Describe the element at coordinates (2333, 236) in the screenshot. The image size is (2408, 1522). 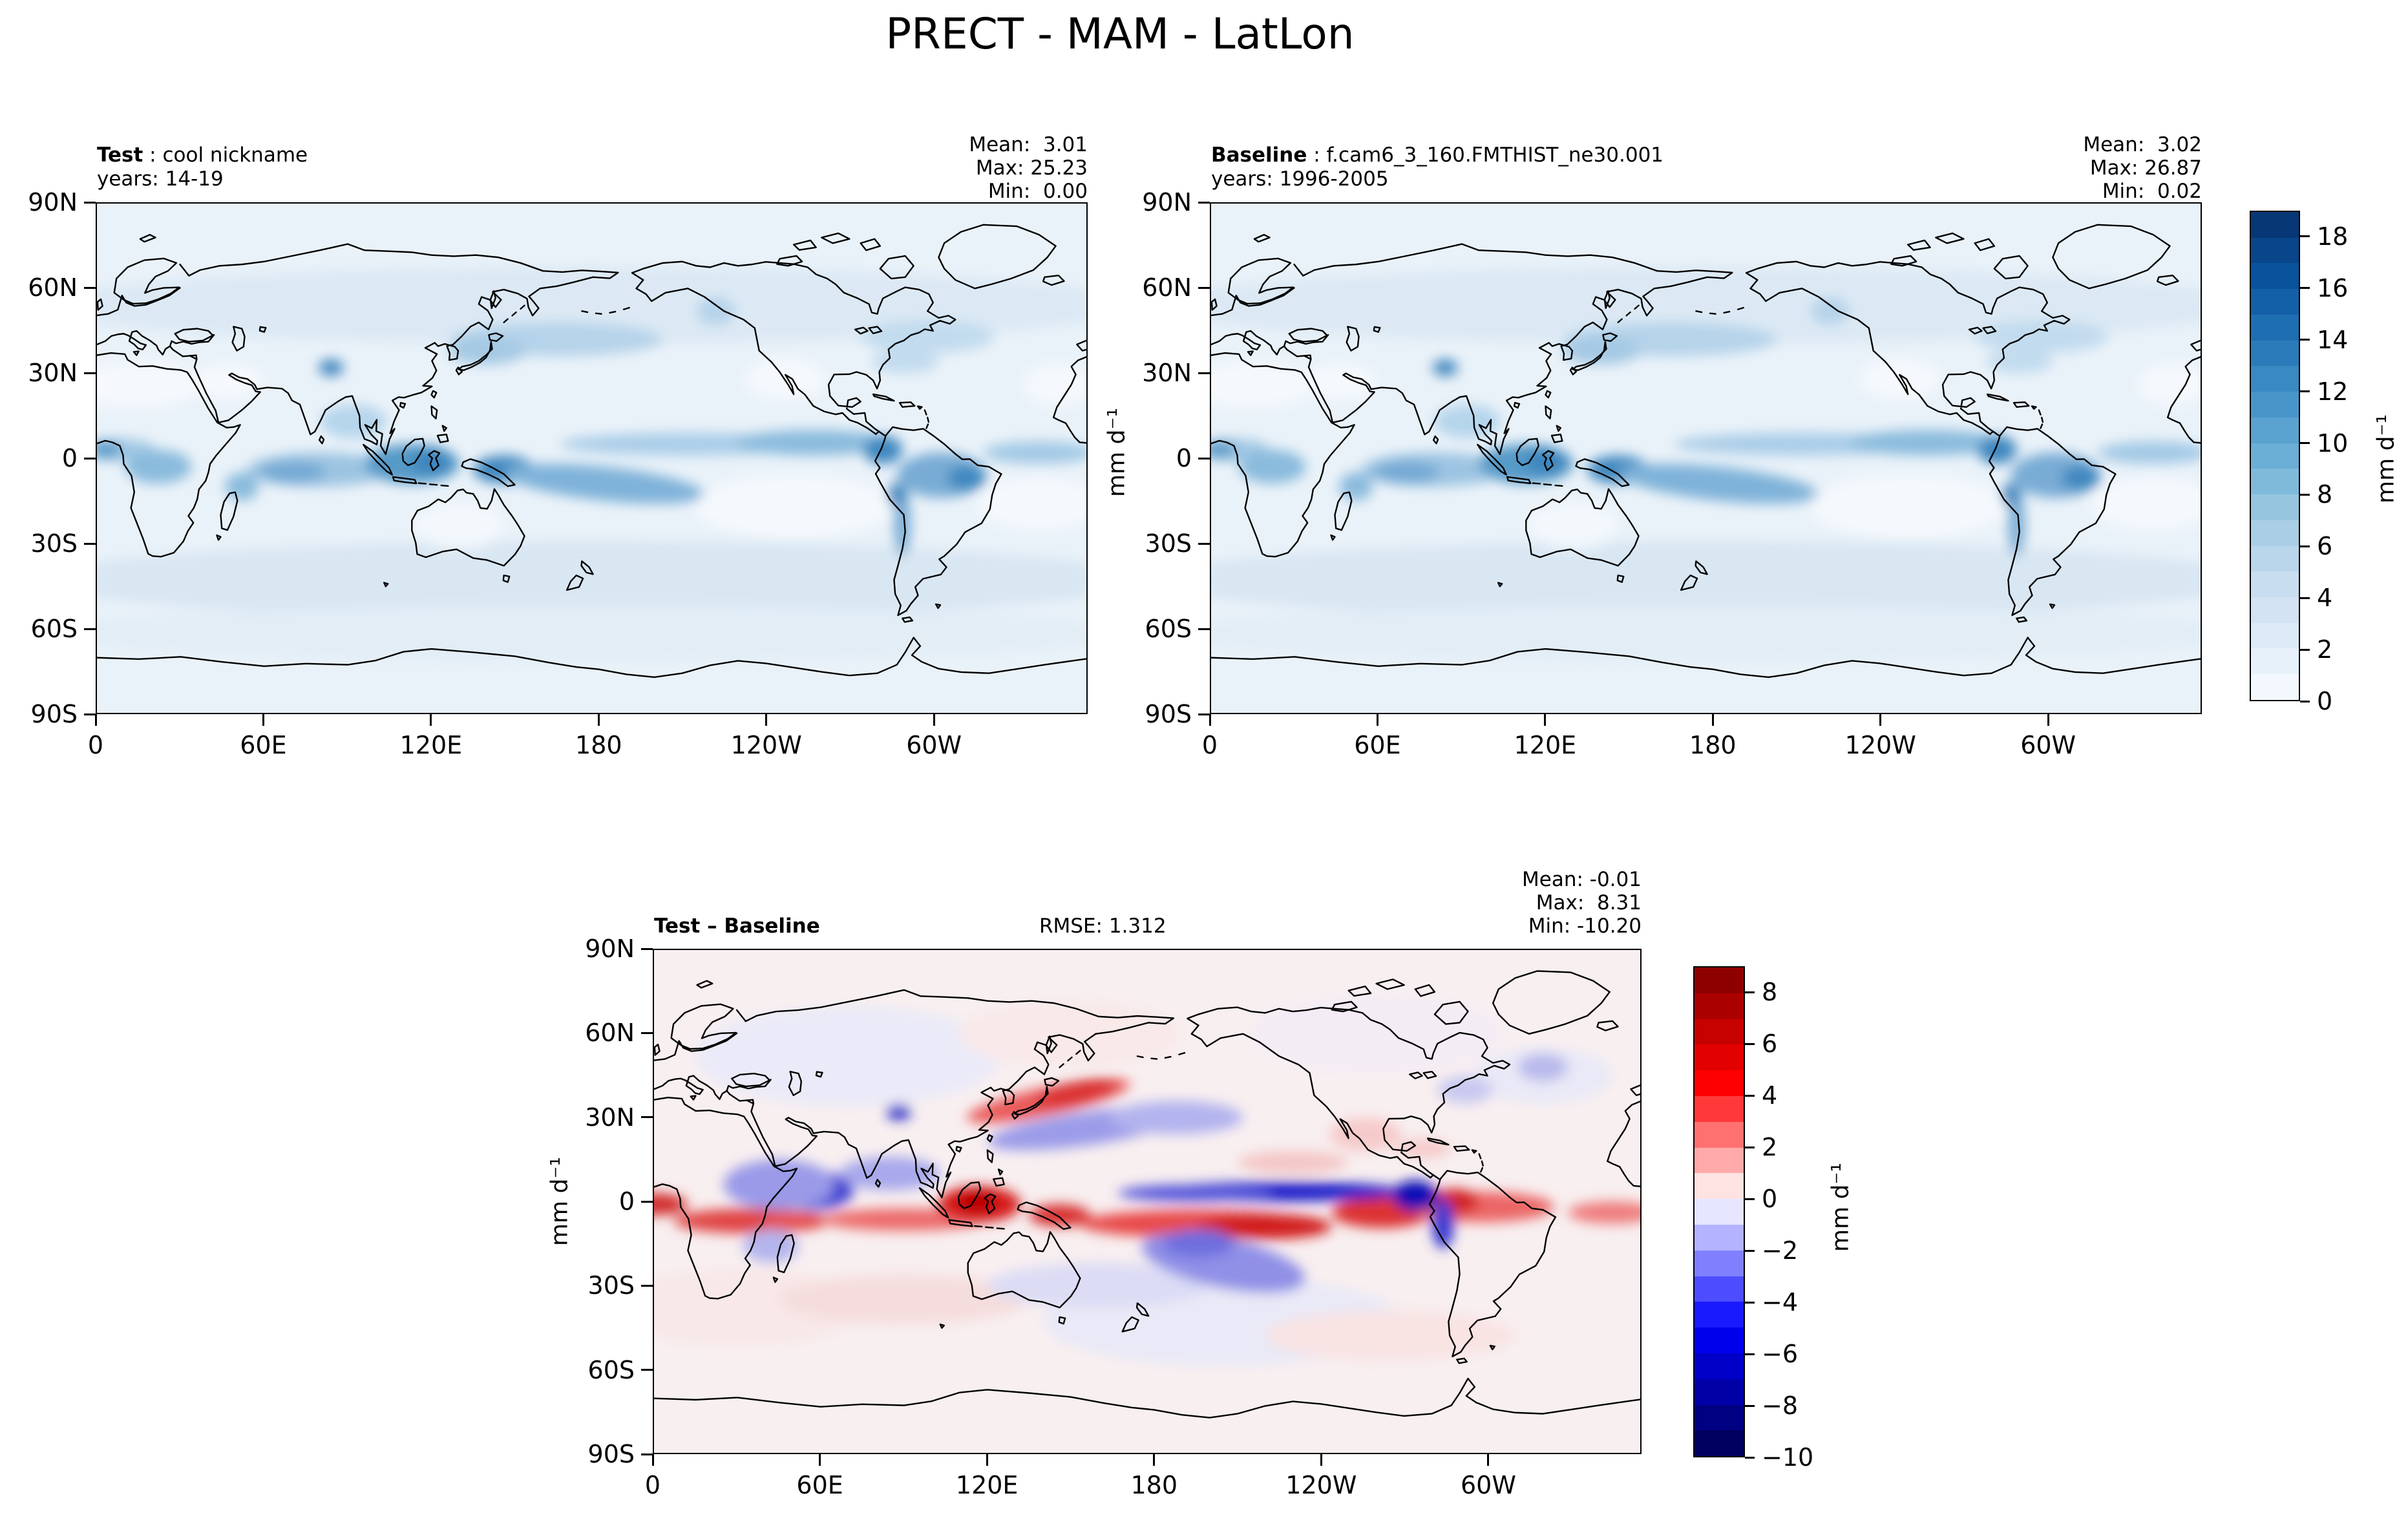
I see `cb-precip-tick-label: 18` at that location.